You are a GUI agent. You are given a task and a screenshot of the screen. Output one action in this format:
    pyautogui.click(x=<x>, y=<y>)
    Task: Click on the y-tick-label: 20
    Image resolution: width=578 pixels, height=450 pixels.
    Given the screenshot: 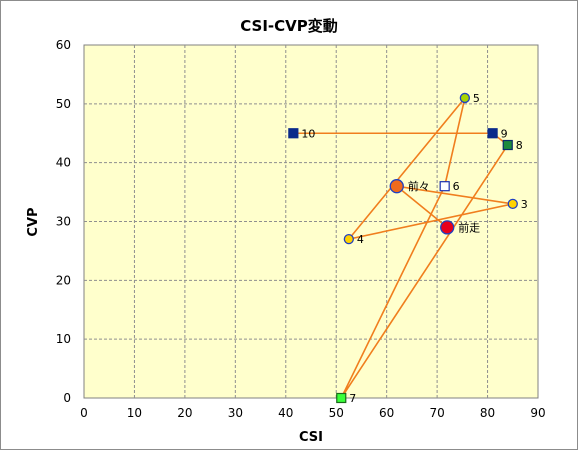 What is the action you would take?
    pyautogui.click(x=63, y=280)
    